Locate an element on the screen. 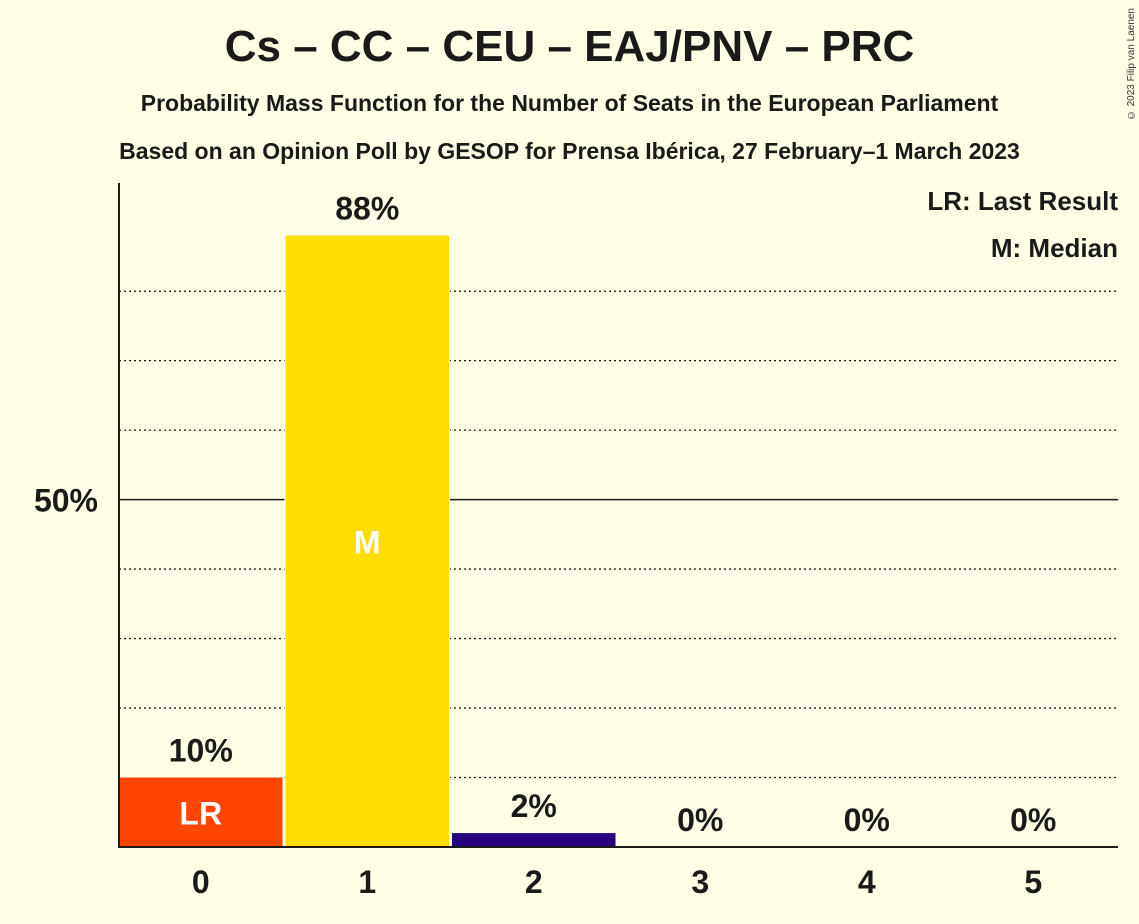  x-tick-label: 0 is located at coordinates (201, 882).